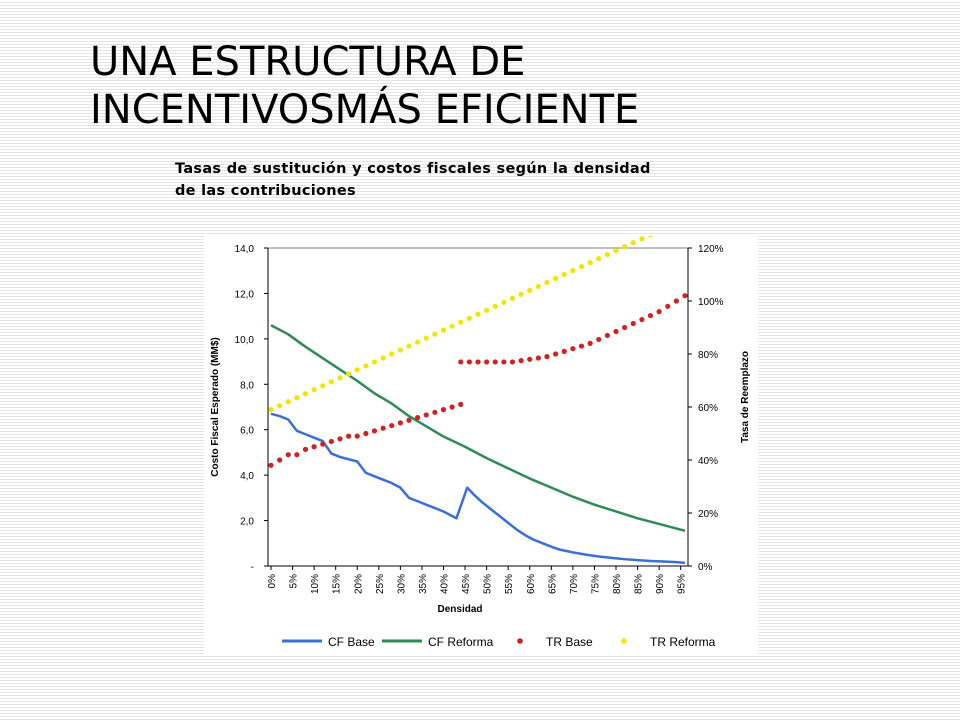 The image size is (960, 720). What do you see at coordinates (509, 584) in the screenshot?
I see `x-tick-label: 55%` at bounding box center [509, 584].